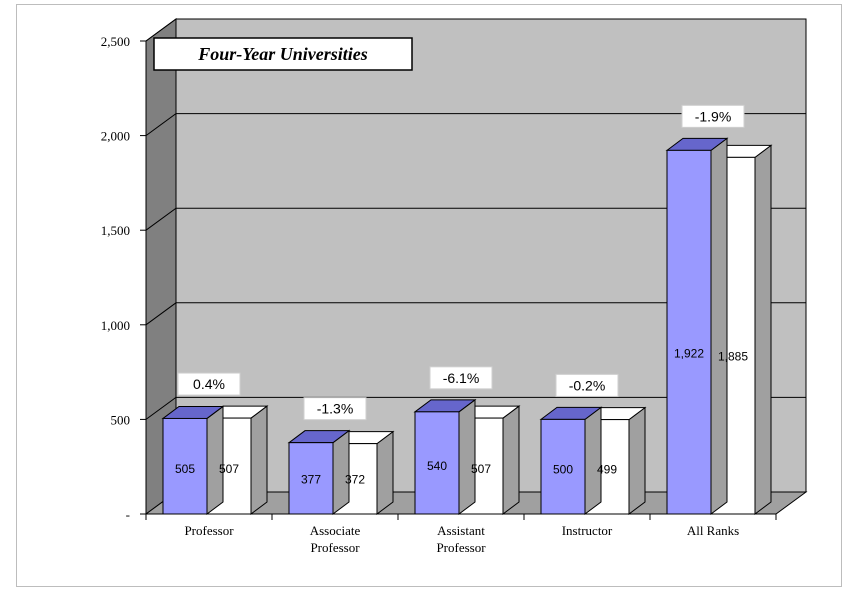  I want to click on x-category-label: All Ranks, so click(713, 530).